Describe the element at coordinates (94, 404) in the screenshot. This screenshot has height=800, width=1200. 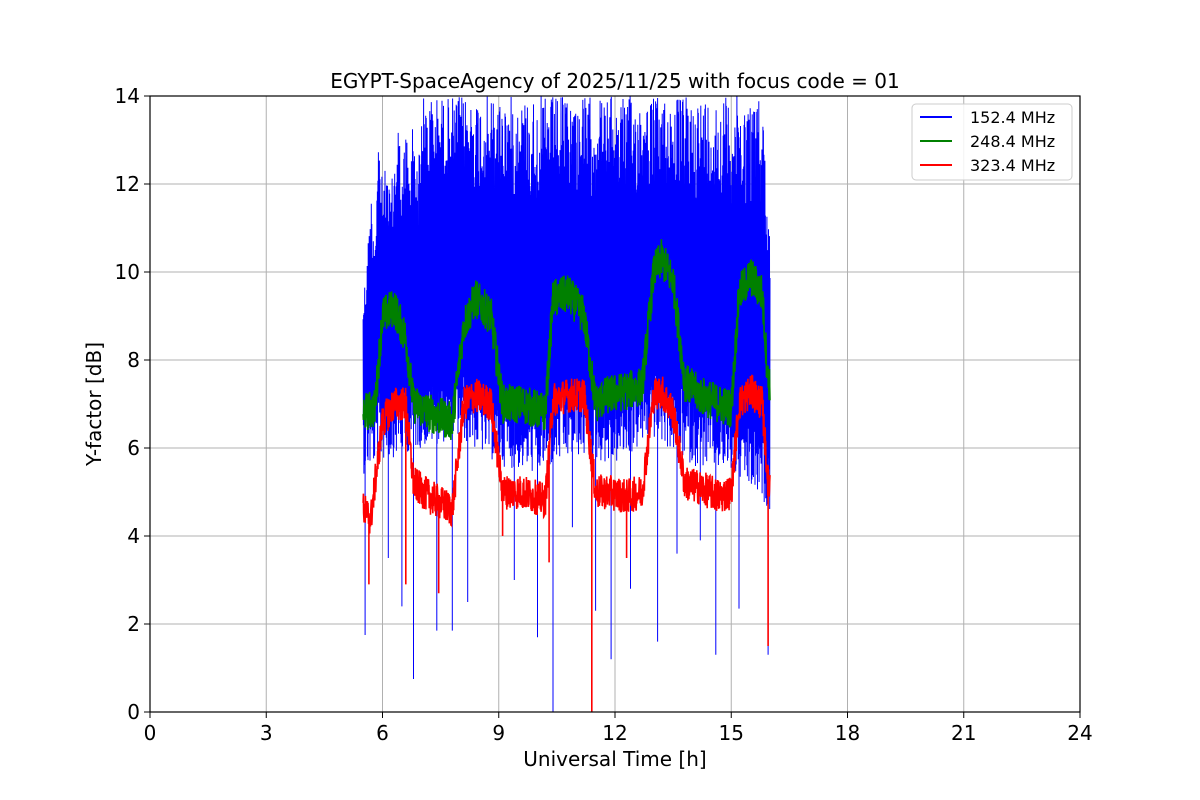
I see `y-axis-label: Y-factor [dB]` at that location.